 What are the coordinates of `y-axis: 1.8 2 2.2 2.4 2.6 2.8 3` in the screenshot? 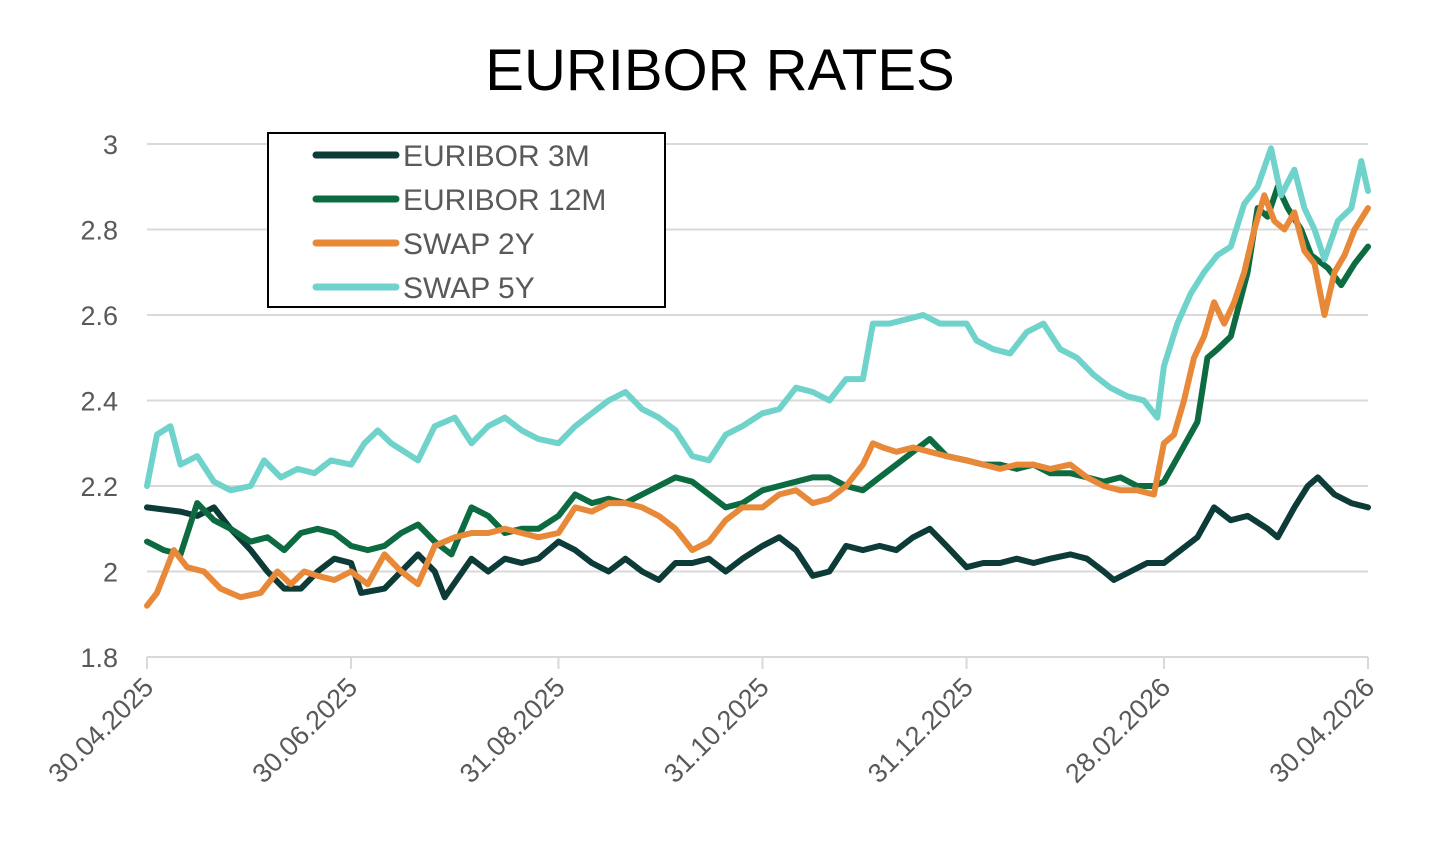 It's located at (99, 401).